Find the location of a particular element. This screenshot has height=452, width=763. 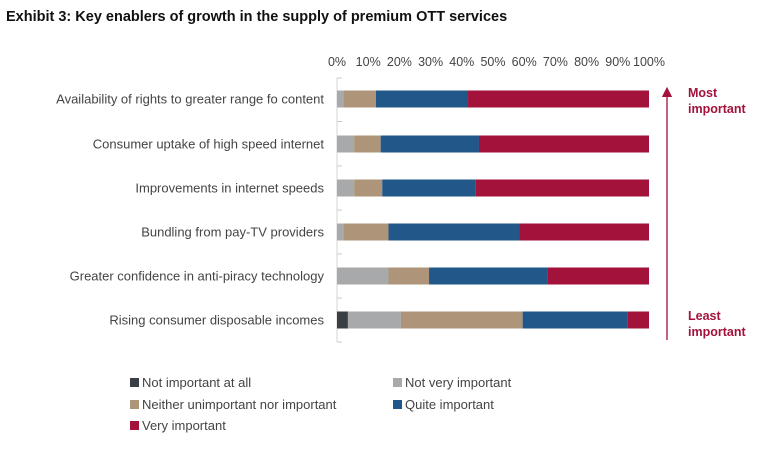

x-tick-label: 0% is located at coordinates (337, 62).